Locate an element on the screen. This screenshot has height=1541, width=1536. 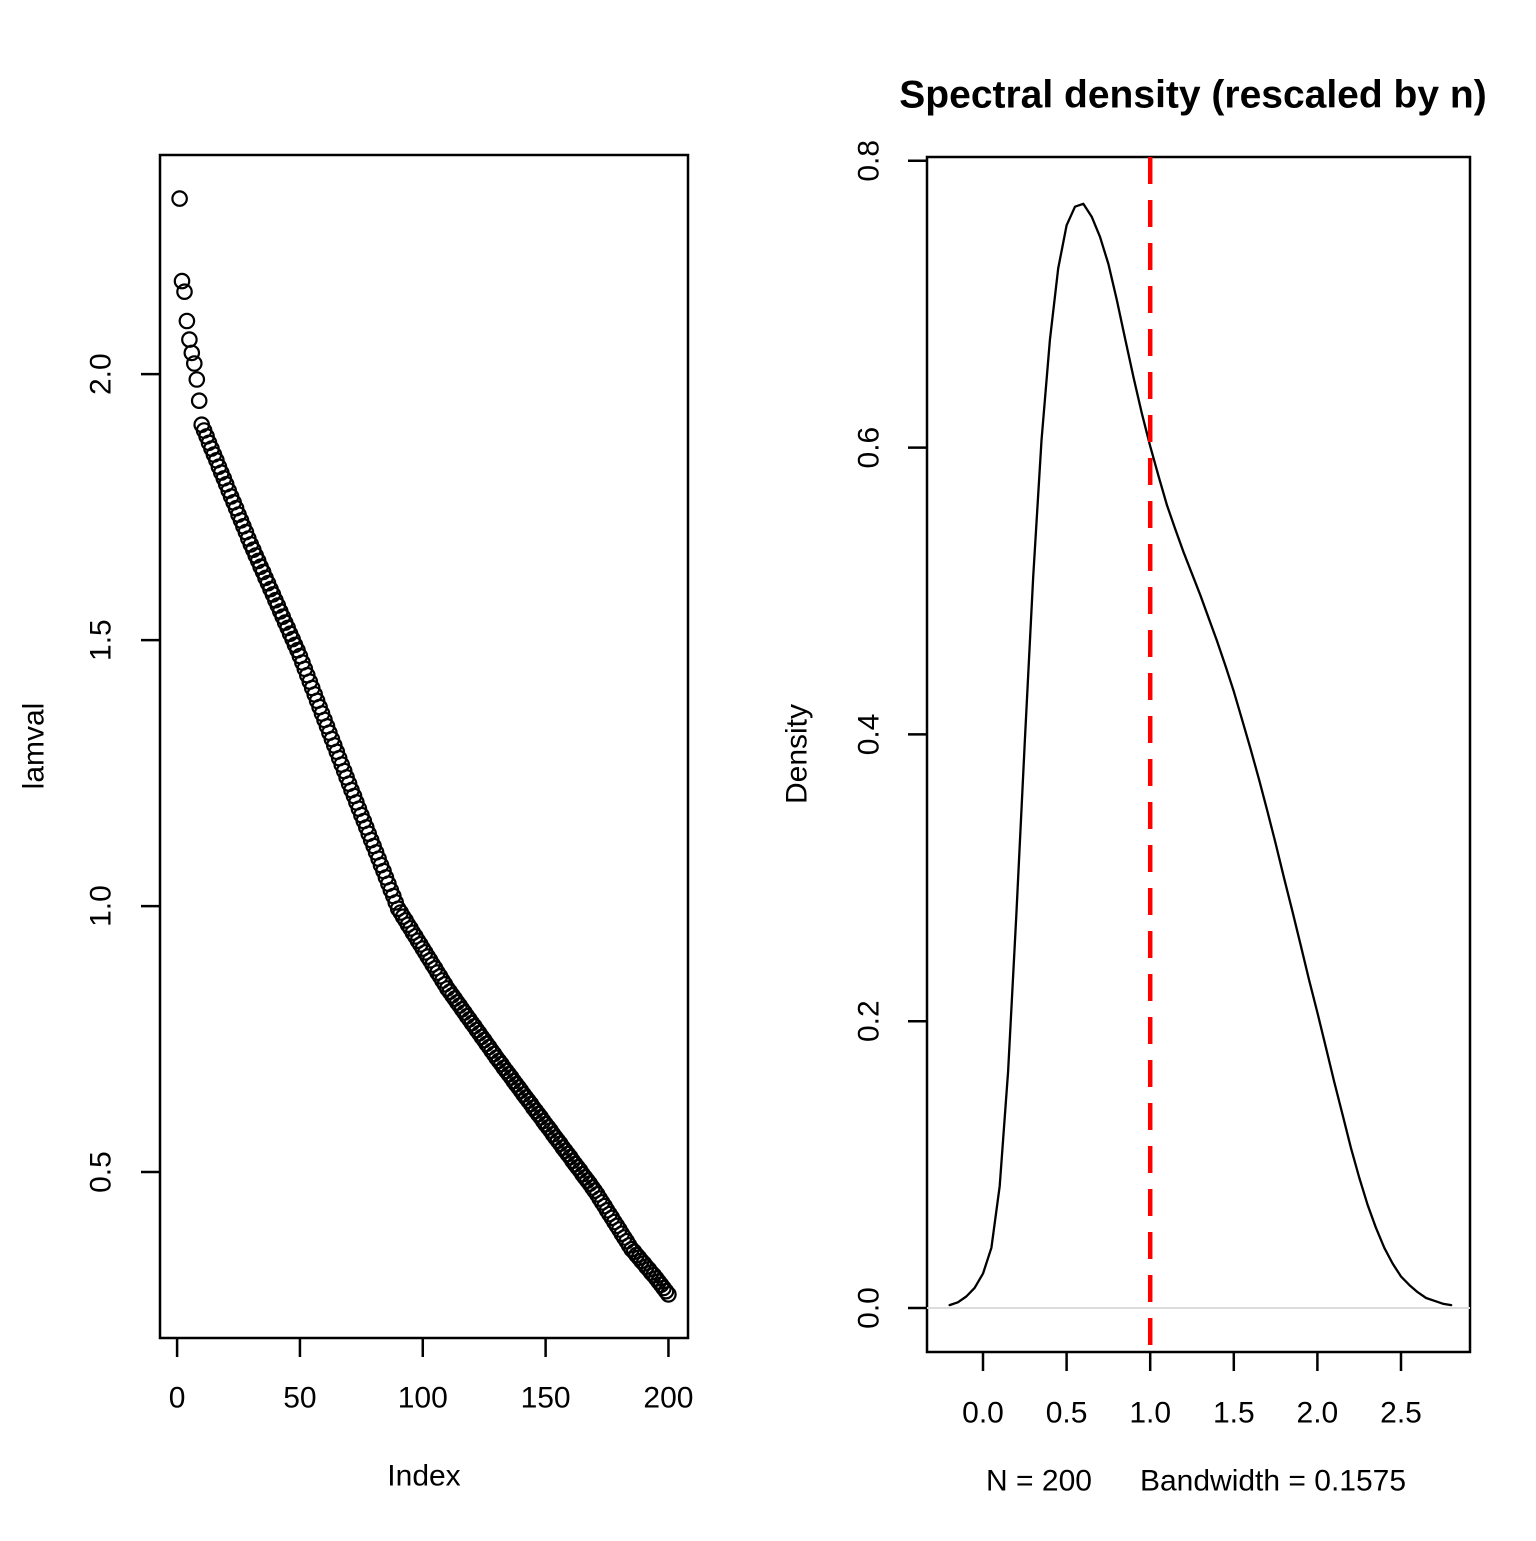
left-y-axis: 0.5 1.0 1.5 2.0 is located at coordinates (122, 773).